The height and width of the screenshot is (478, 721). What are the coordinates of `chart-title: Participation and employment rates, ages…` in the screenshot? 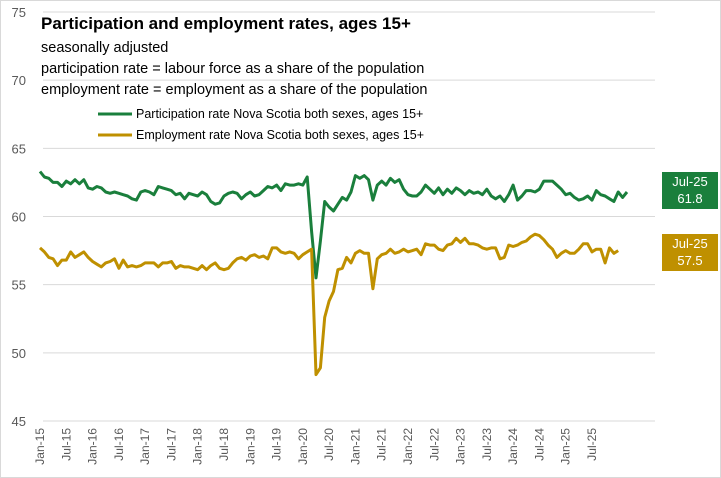 It's located at (226, 23).